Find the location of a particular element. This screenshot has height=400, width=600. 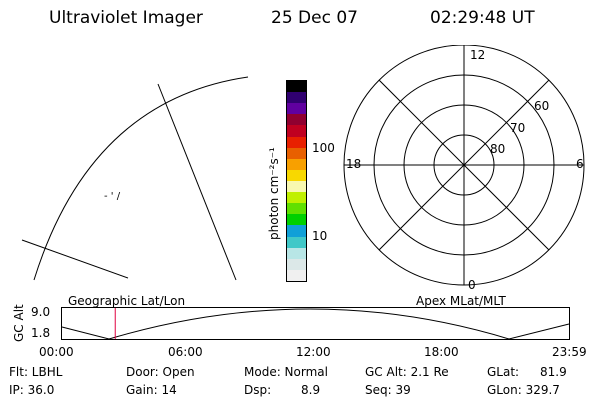

geographic-label: Geographic Lat/Lon is located at coordinates (127, 301).